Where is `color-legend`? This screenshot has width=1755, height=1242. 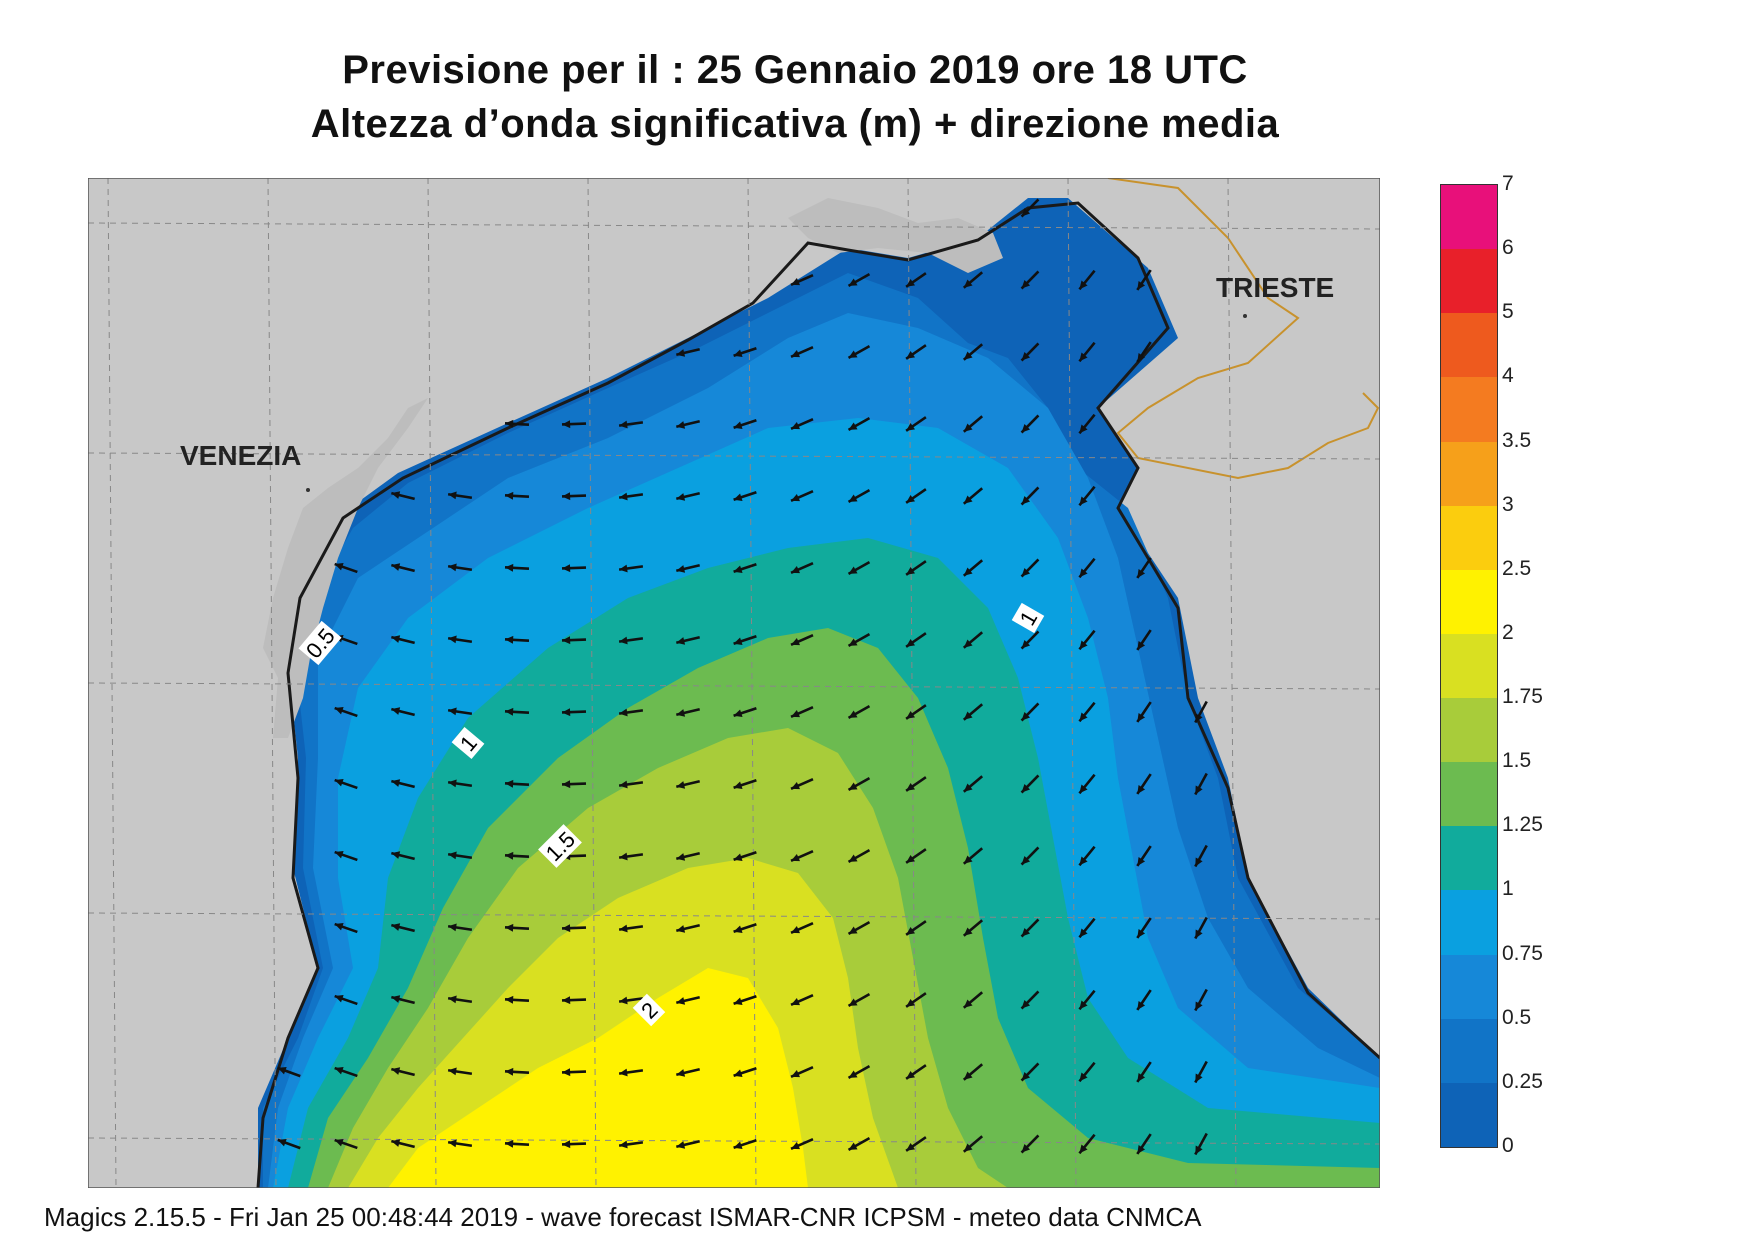
color-legend is located at coordinates (1469, 666).